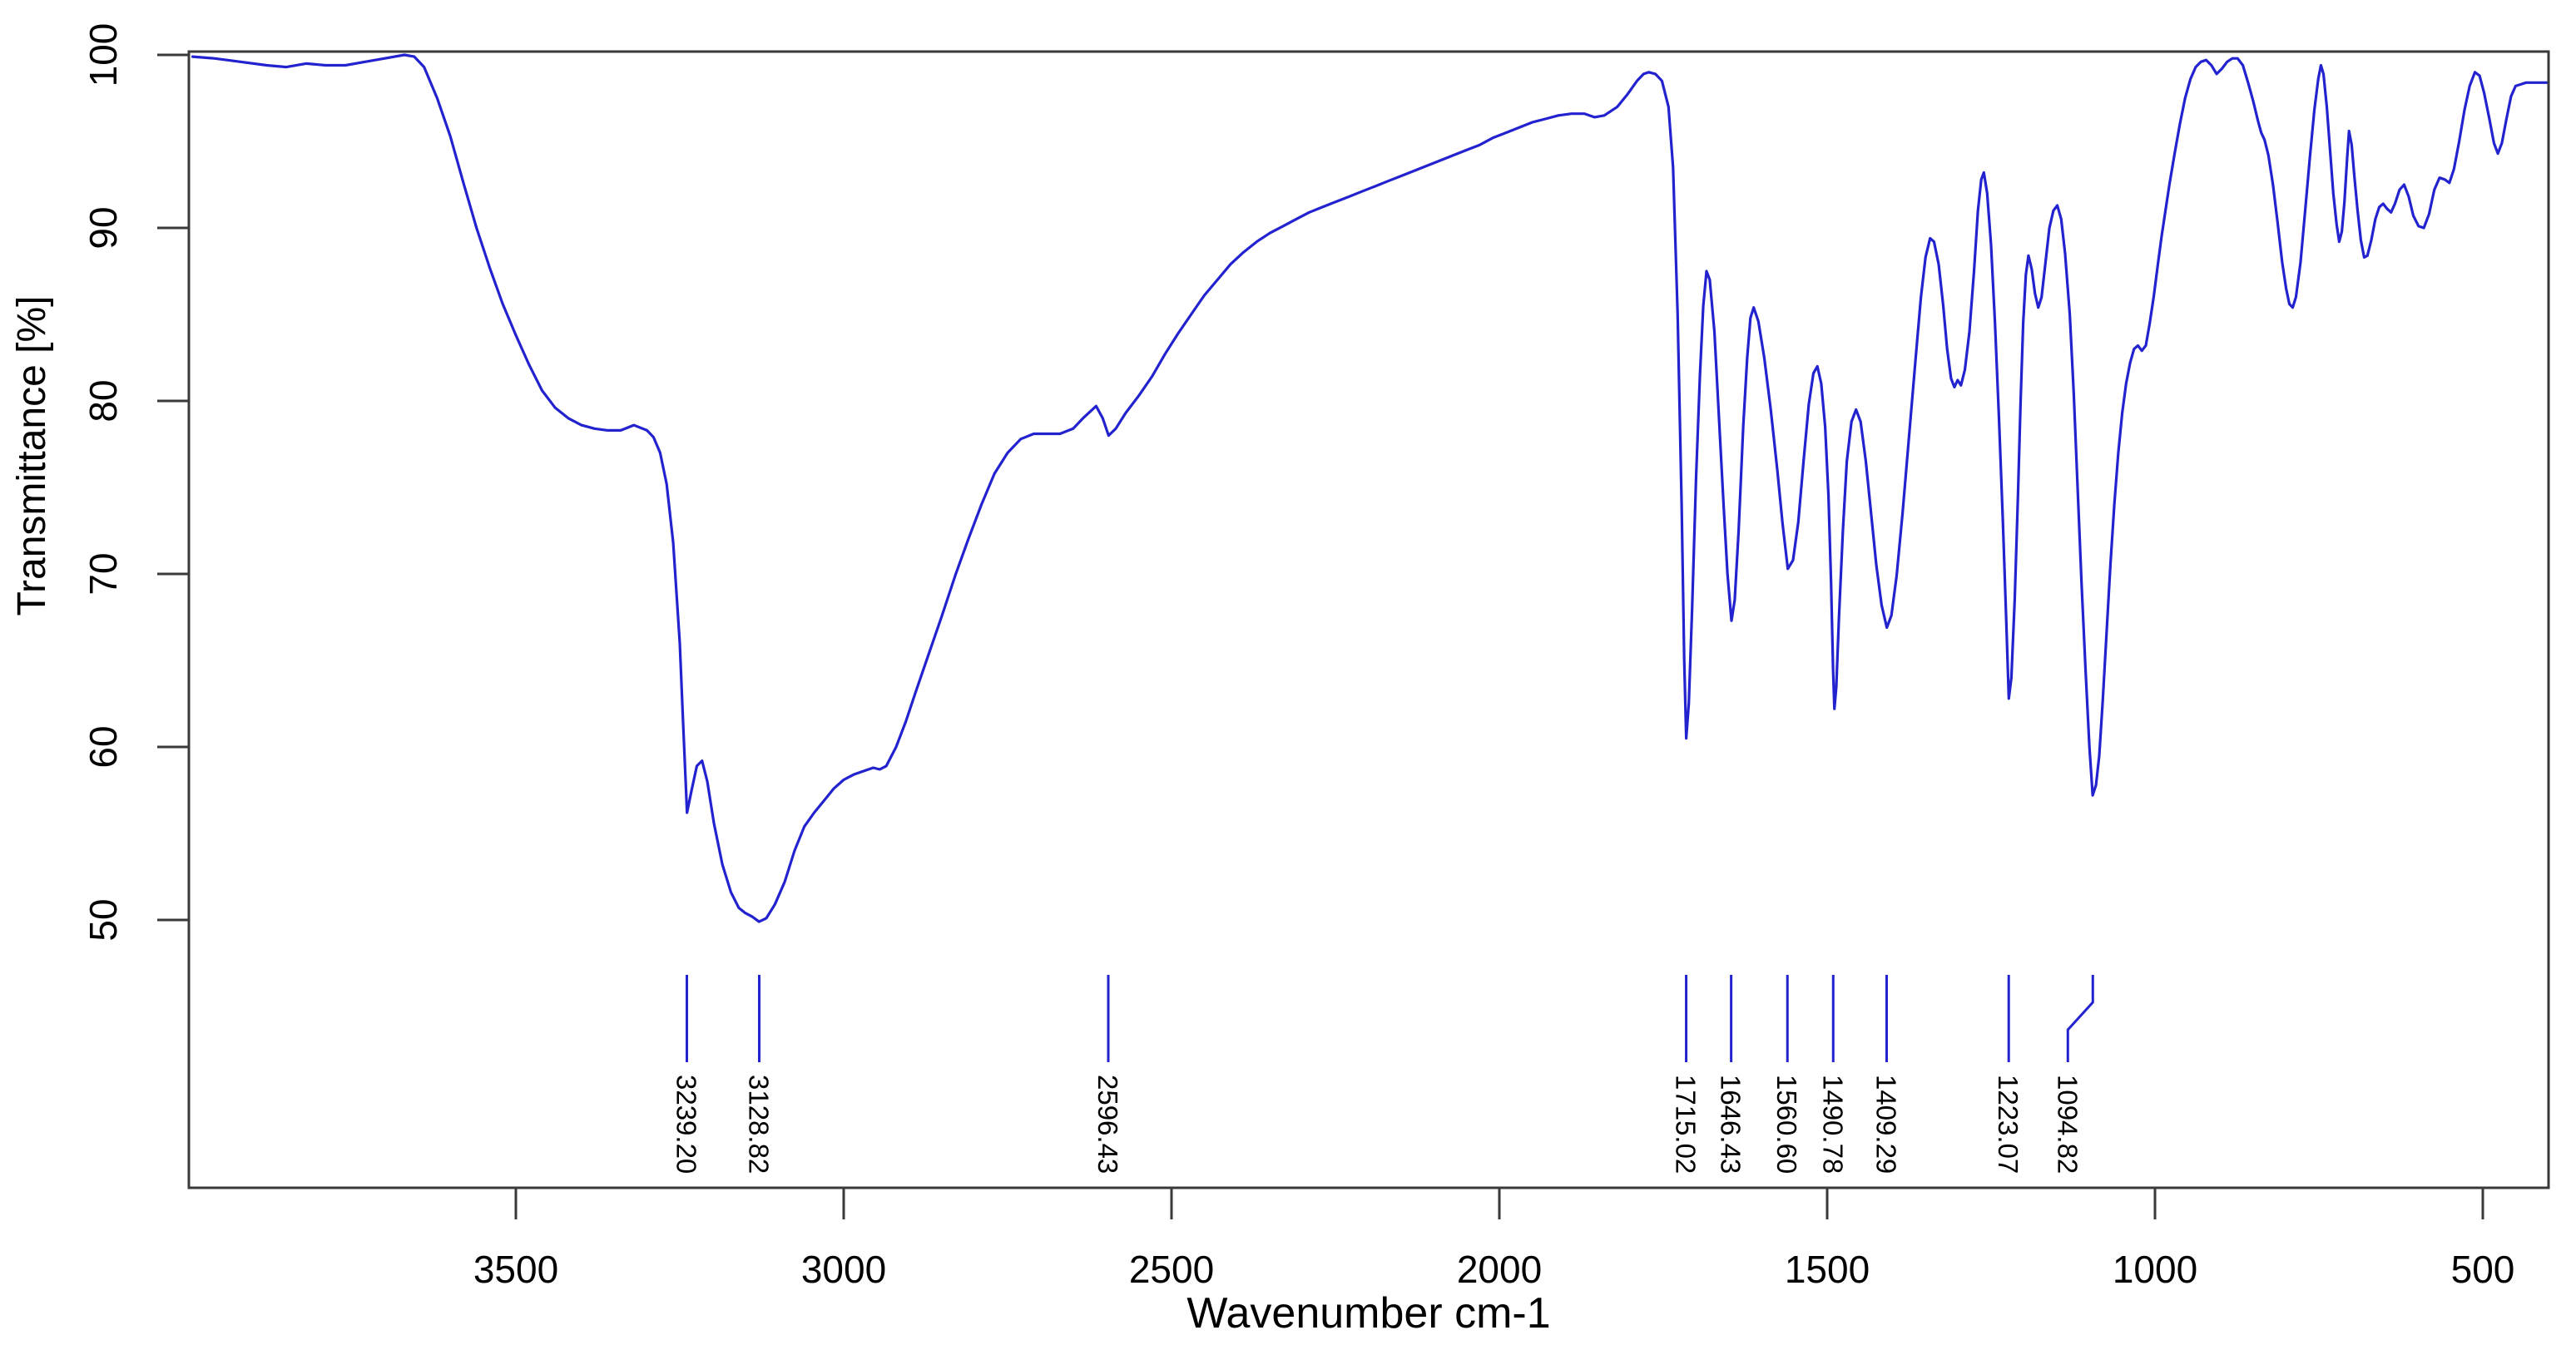 The image size is (2576, 1345). I want to click on x-axis-title: Wavenumber cm-1, so click(1368, 1313).